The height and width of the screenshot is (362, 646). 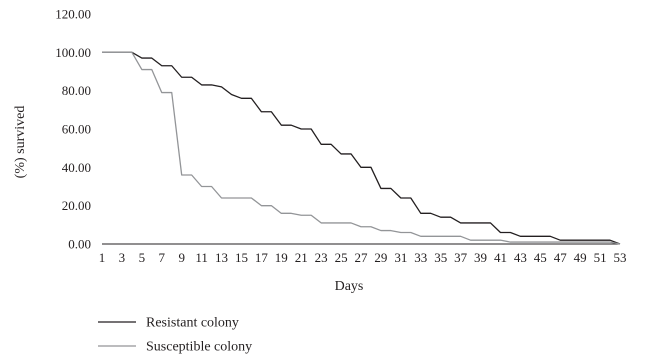 I want to click on x-tick-label: 29, so click(x=380, y=257).